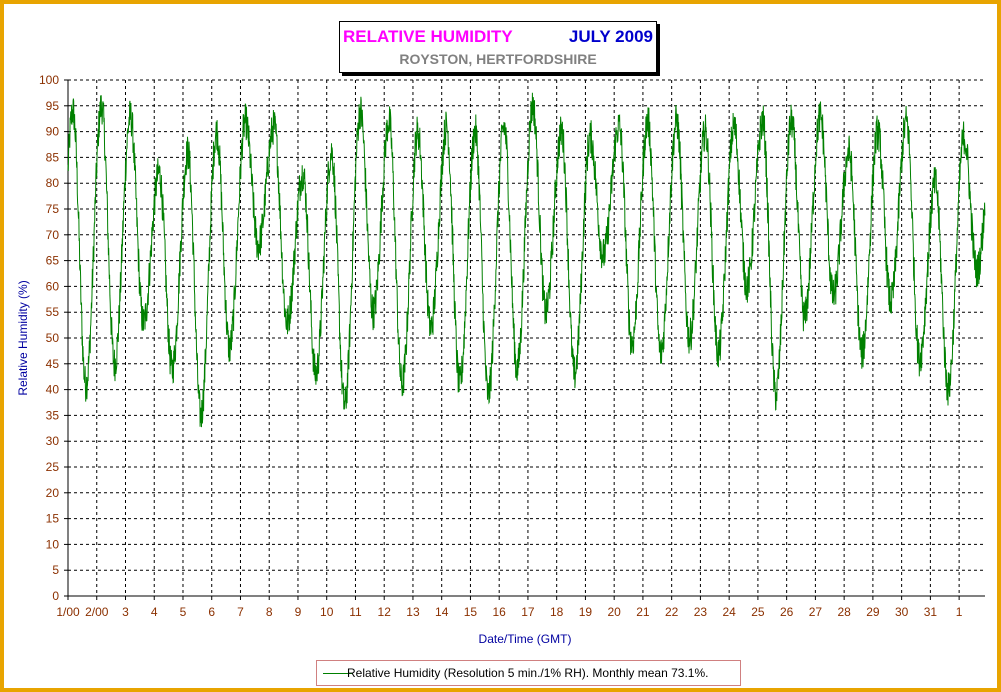 This screenshot has height=692, width=1001. What do you see at coordinates (528, 612) in the screenshot?
I see `x-tick-label: 17` at bounding box center [528, 612].